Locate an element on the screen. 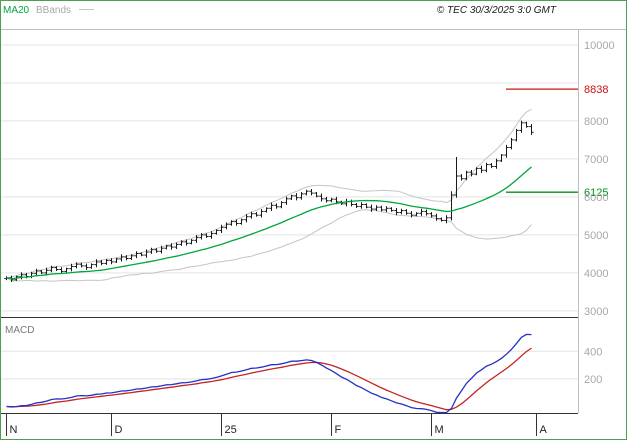 The width and height of the screenshot is (627, 440). price-axis-label: 10000 is located at coordinates (599, 46).